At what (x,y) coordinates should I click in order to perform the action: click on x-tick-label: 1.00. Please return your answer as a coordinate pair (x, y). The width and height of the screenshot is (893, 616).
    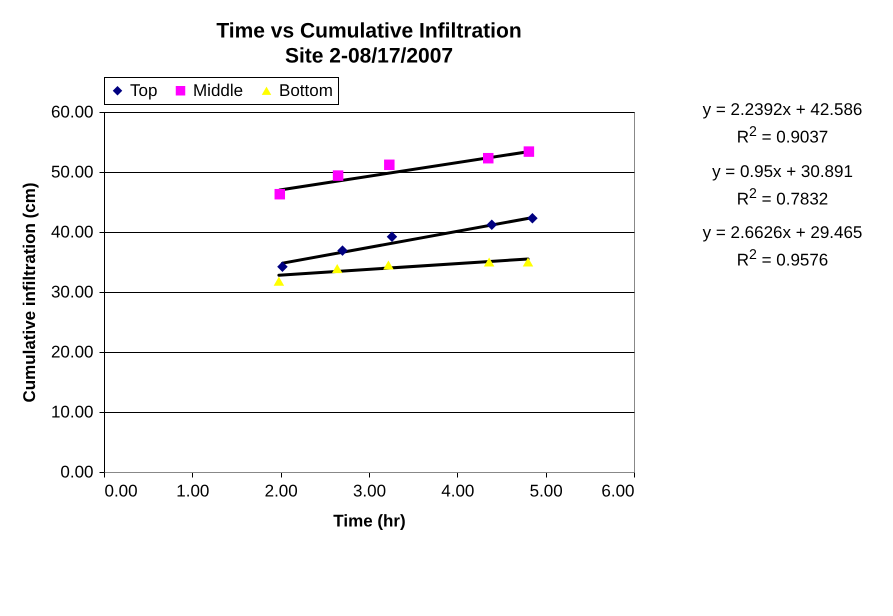
    Looking at the image, I should click on (193, 491).